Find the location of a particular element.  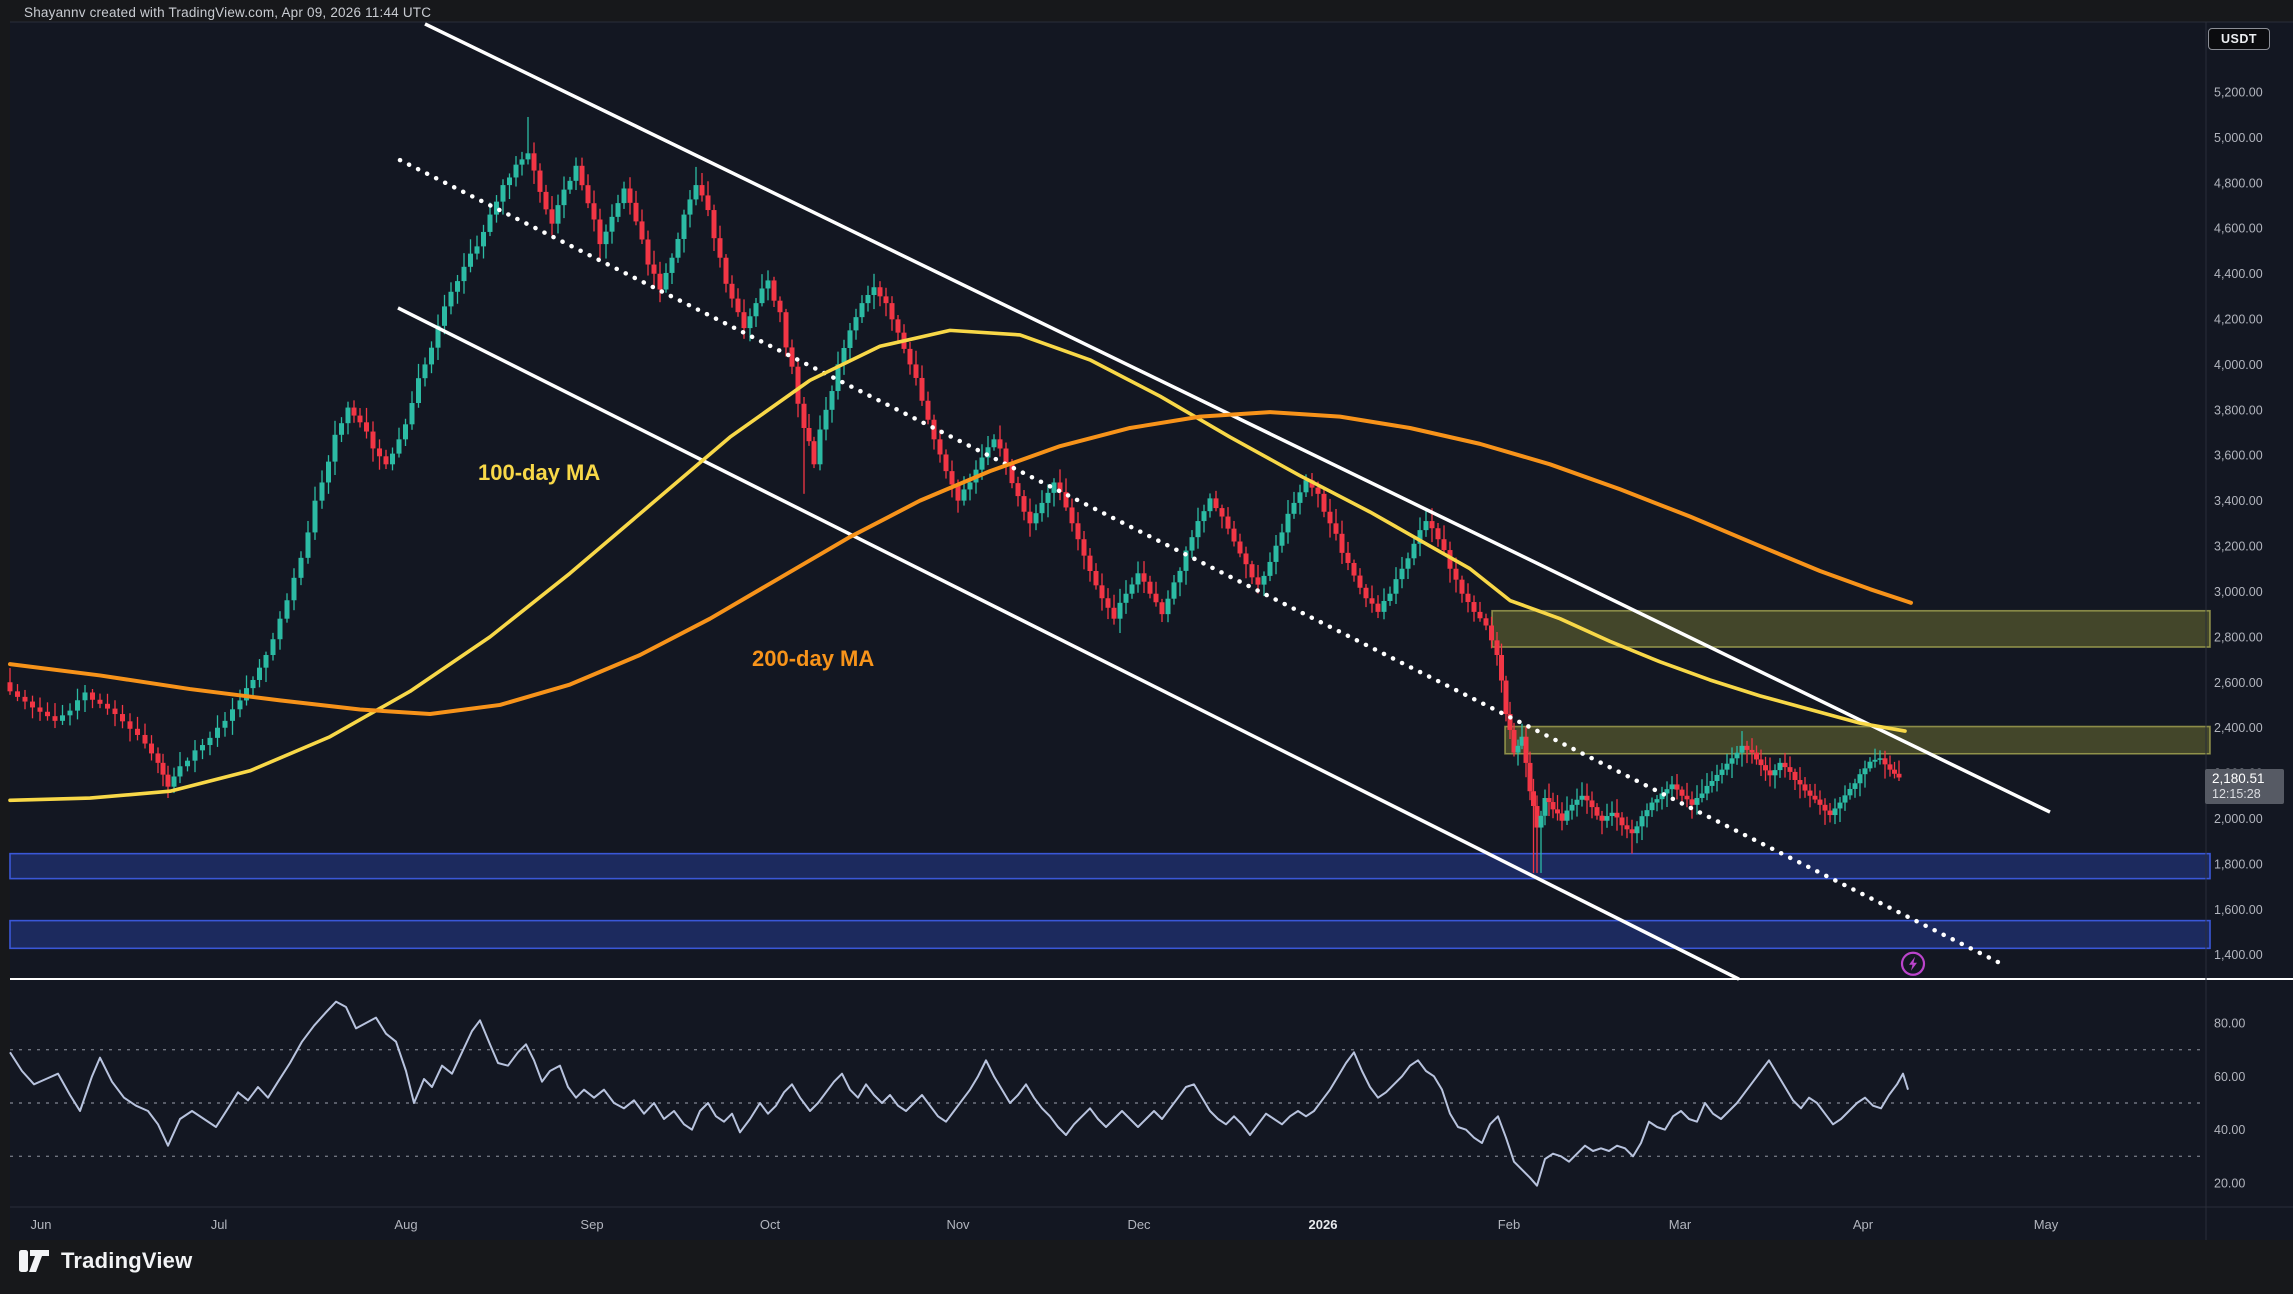

price-tick-label: 3,800.00 is located at coordinates (2238, 410).